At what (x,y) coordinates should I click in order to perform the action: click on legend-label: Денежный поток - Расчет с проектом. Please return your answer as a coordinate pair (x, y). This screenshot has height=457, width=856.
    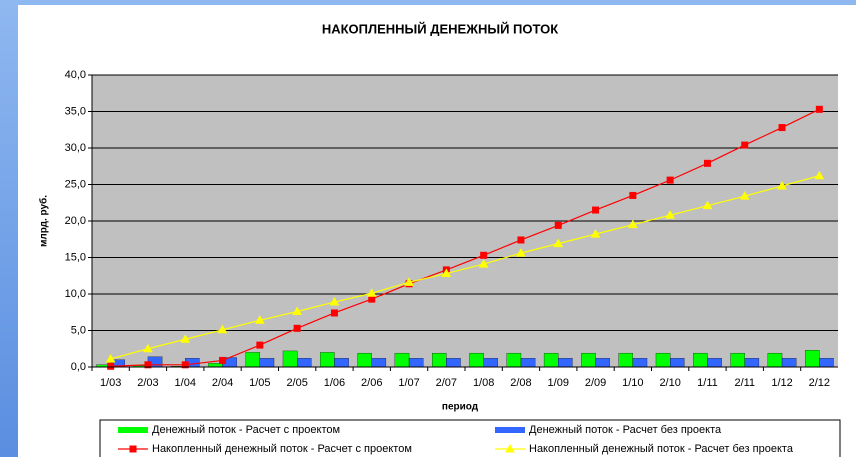
    Looking at the image, I should click on (246, 430).